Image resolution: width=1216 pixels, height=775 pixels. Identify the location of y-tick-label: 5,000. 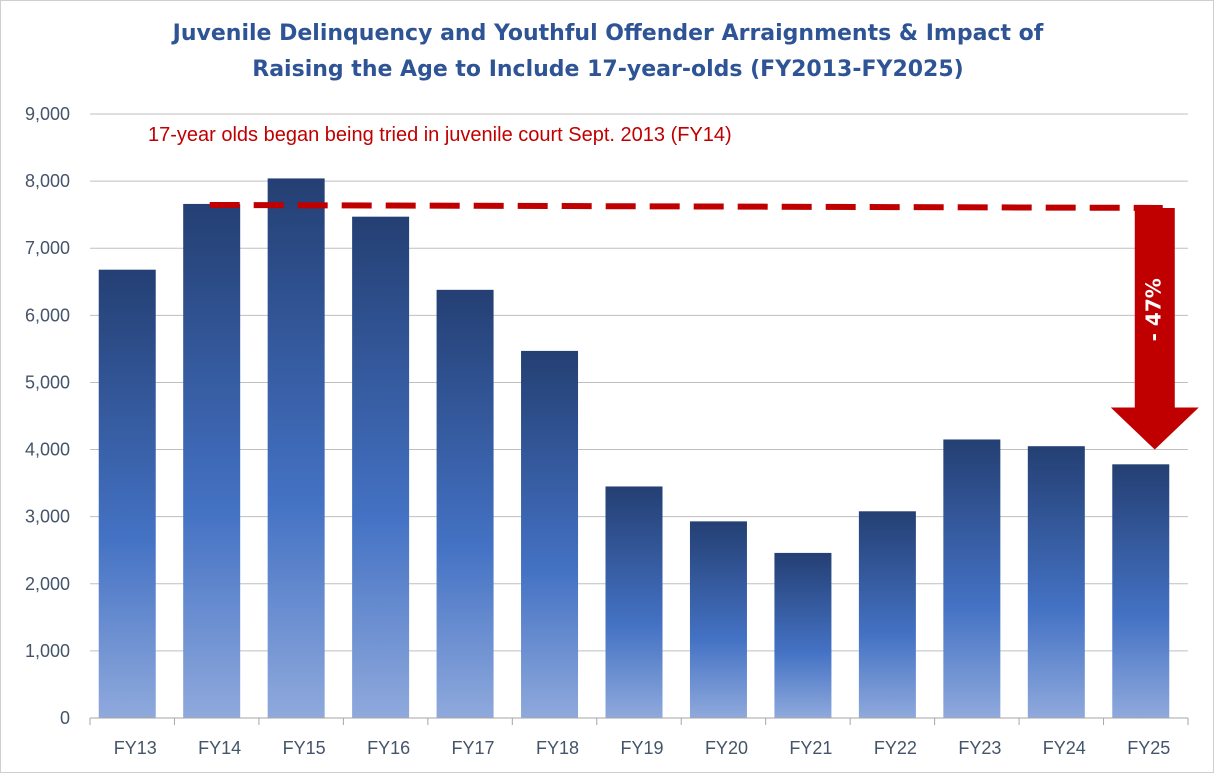
(47, 382).